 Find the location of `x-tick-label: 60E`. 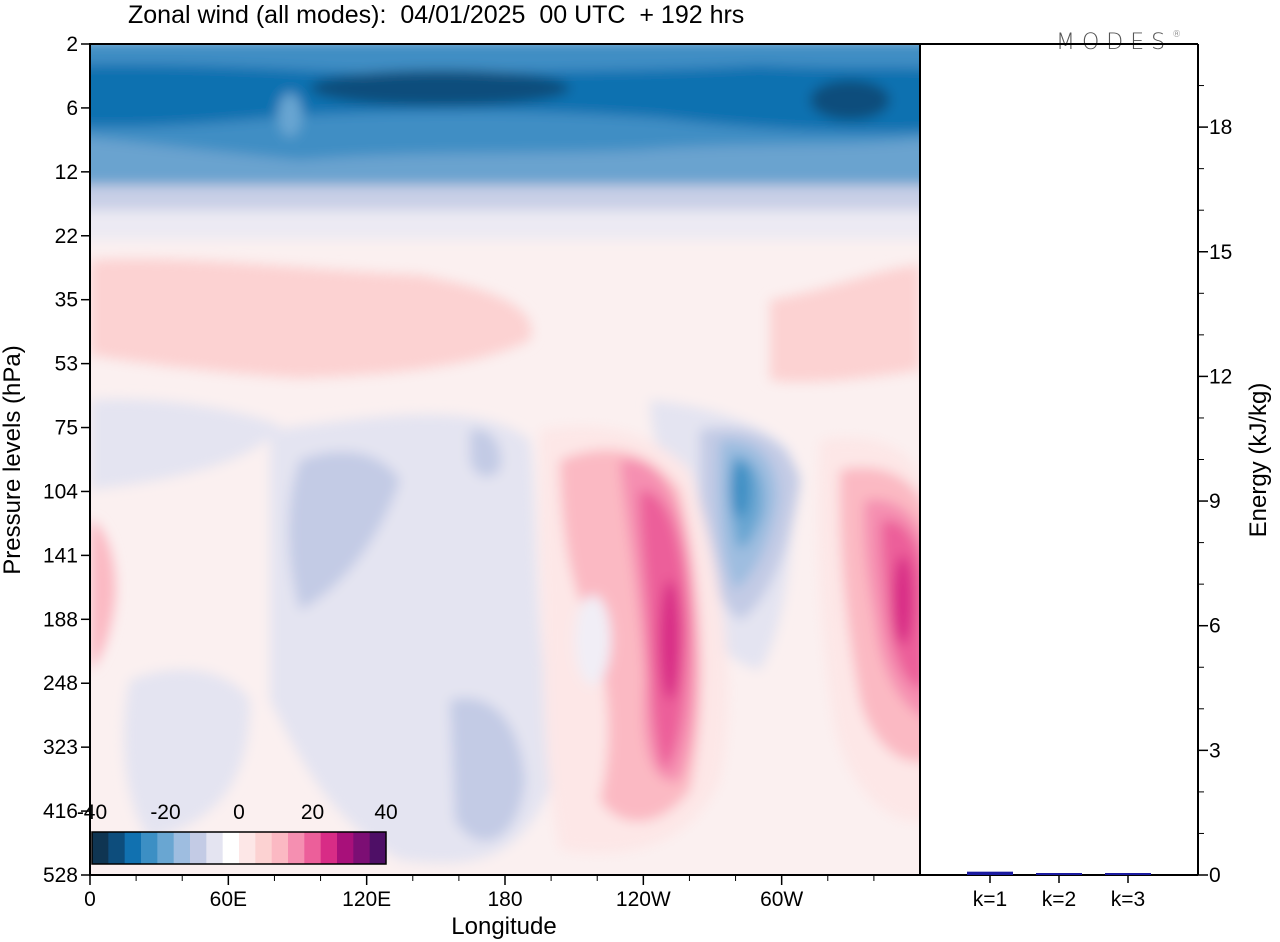

x-tick-label: 60E is located at coordinates (228, 899).